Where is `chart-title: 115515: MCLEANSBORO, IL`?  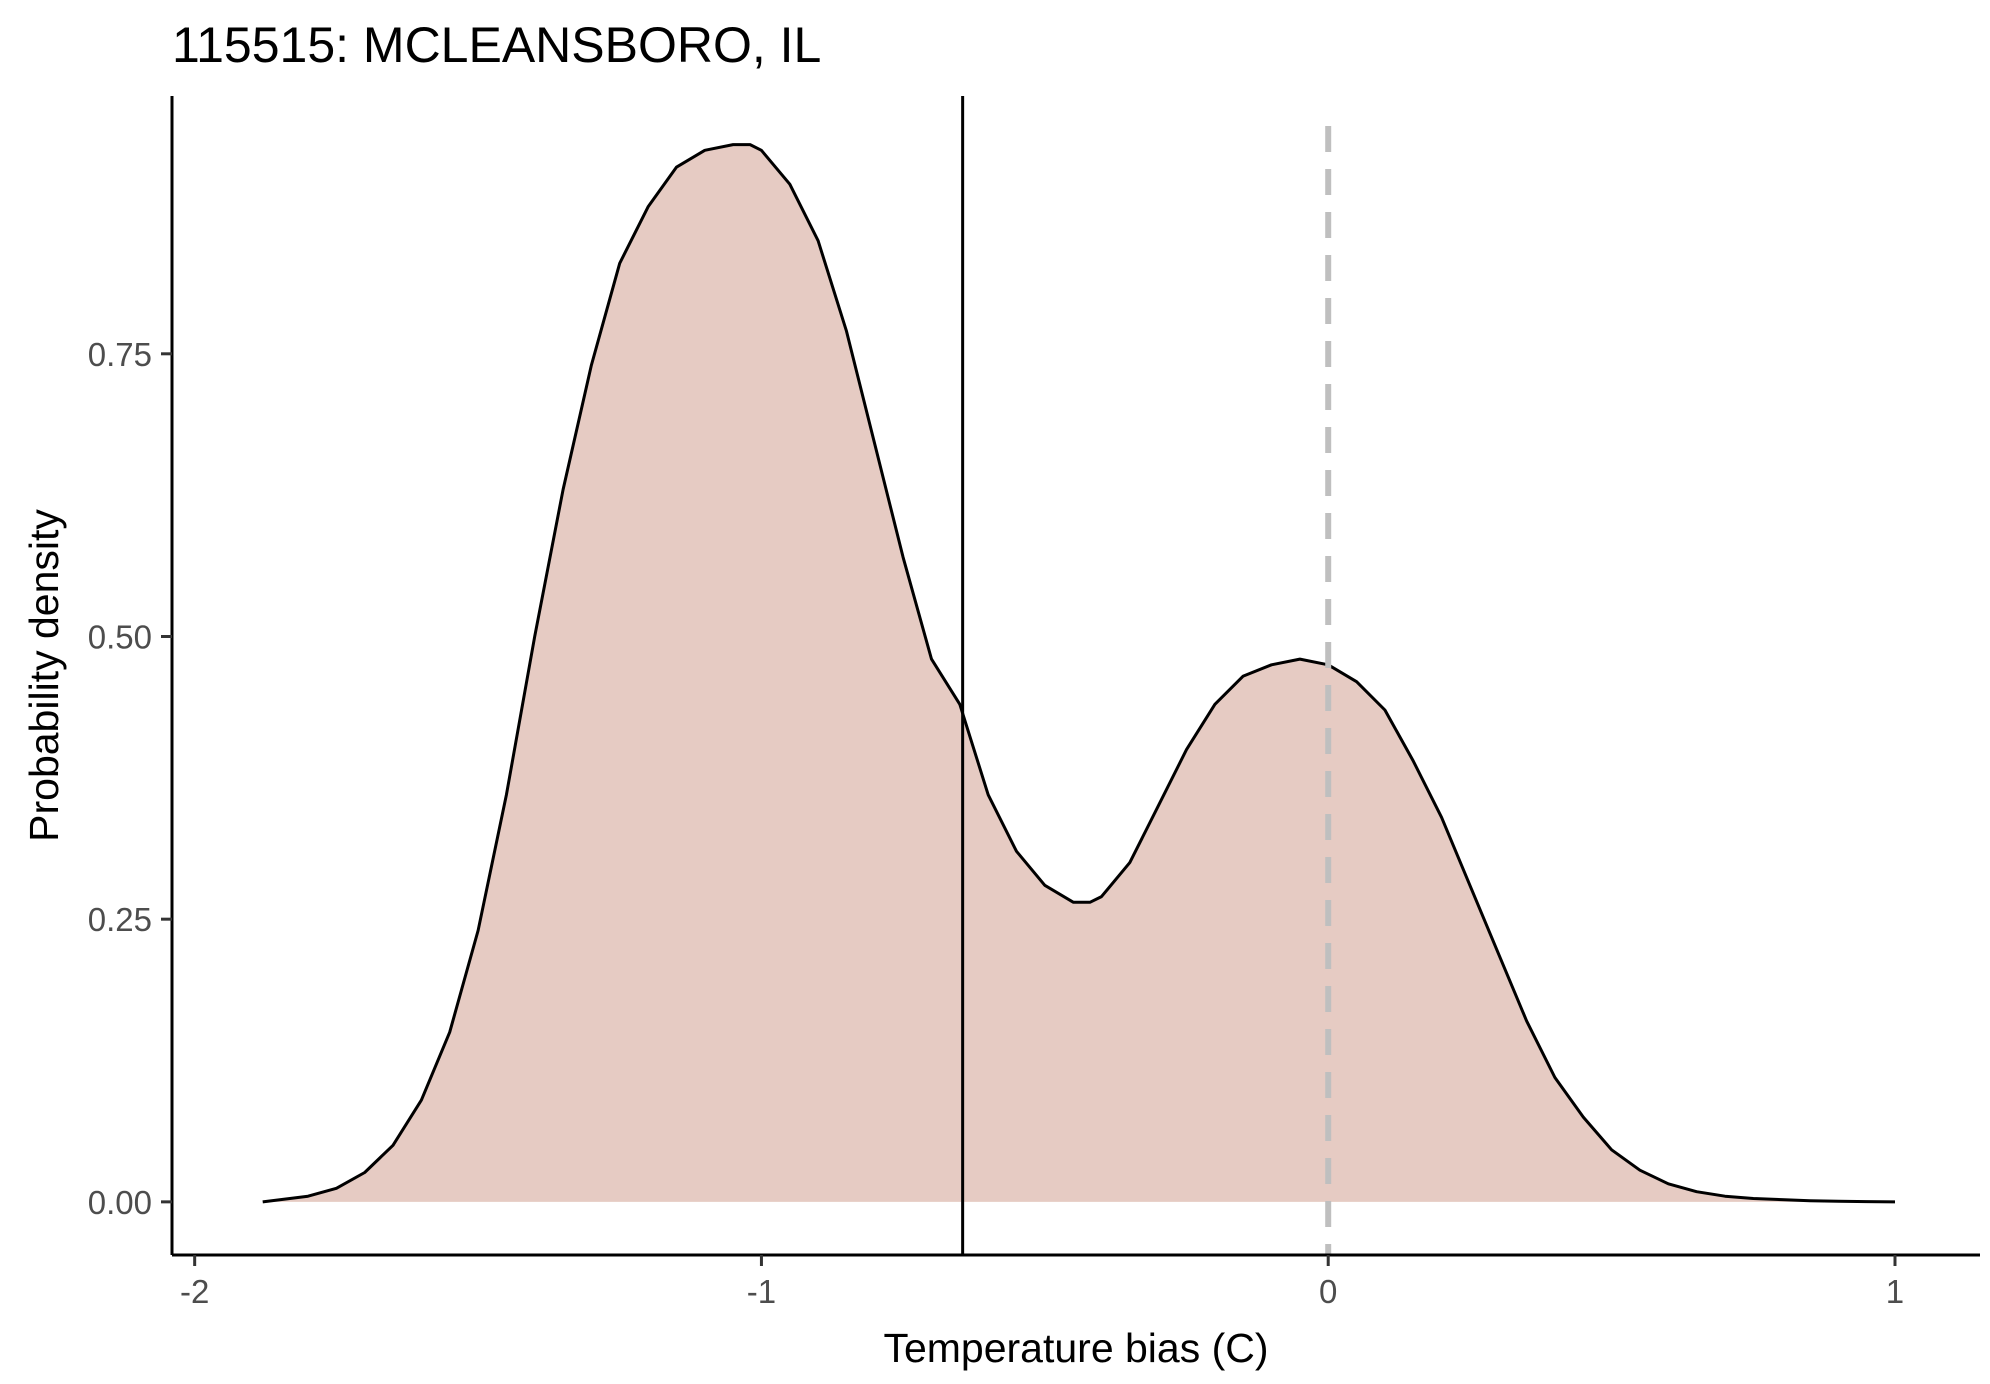 chart-title: 115515: MCLEANSBORO, IL is located at coordinates (496, 45).